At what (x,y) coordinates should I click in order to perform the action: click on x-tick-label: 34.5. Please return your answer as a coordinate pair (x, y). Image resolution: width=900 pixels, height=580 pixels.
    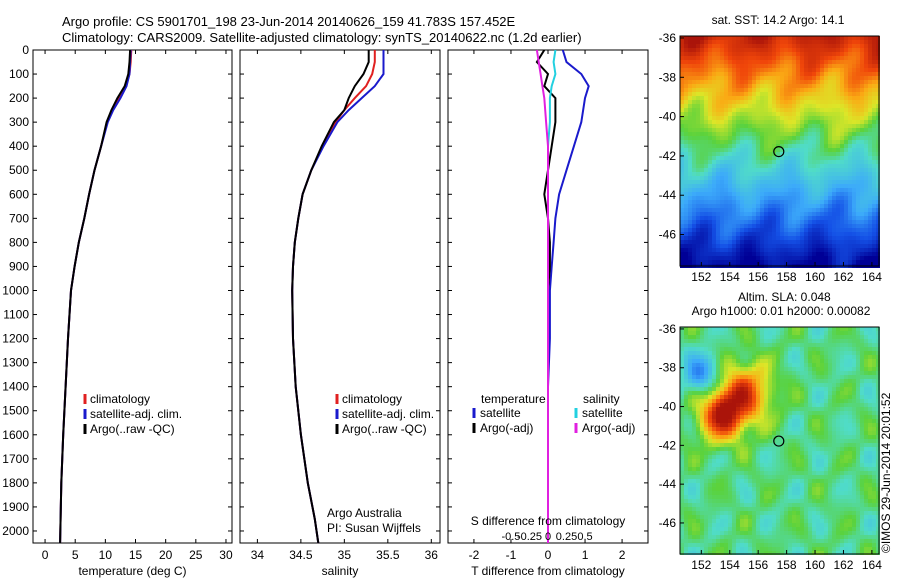
    Looking at the image, I should click on (301, 555).